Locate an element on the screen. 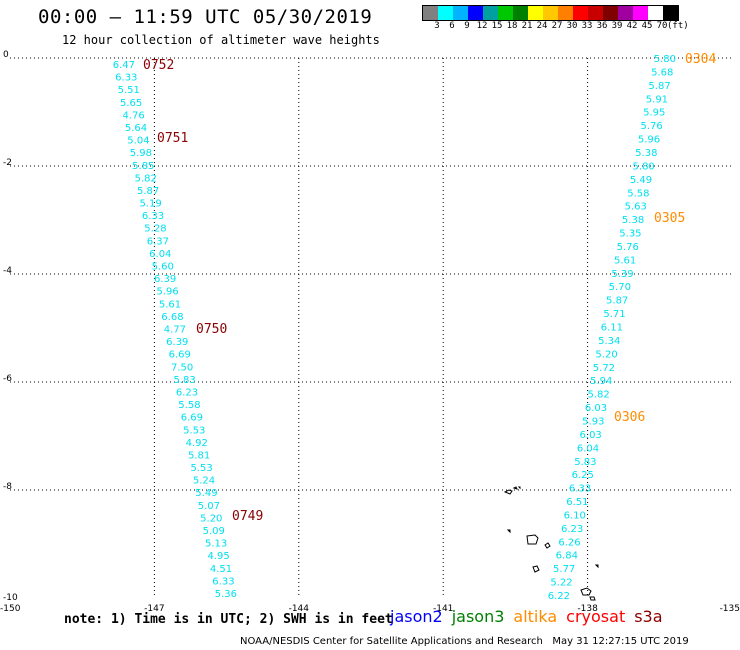  color-legend-labels: 3 6 9 12 15 18 21 24 27 30 33 36 39 42 45 70 (ft) is located at coordinates (581, 28).